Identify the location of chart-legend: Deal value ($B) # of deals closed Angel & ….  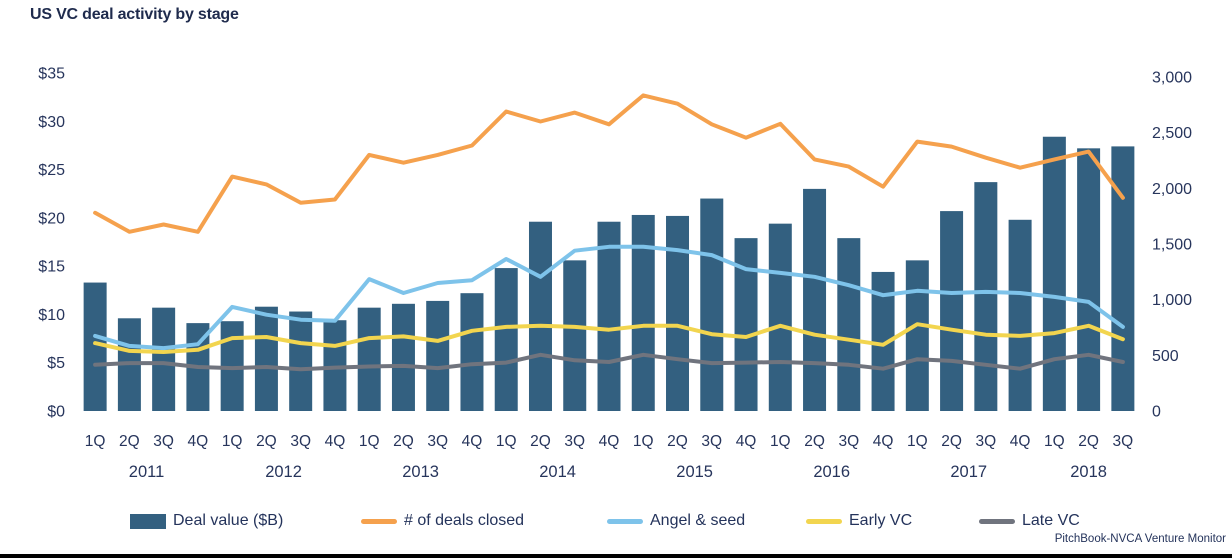
(616, 524).